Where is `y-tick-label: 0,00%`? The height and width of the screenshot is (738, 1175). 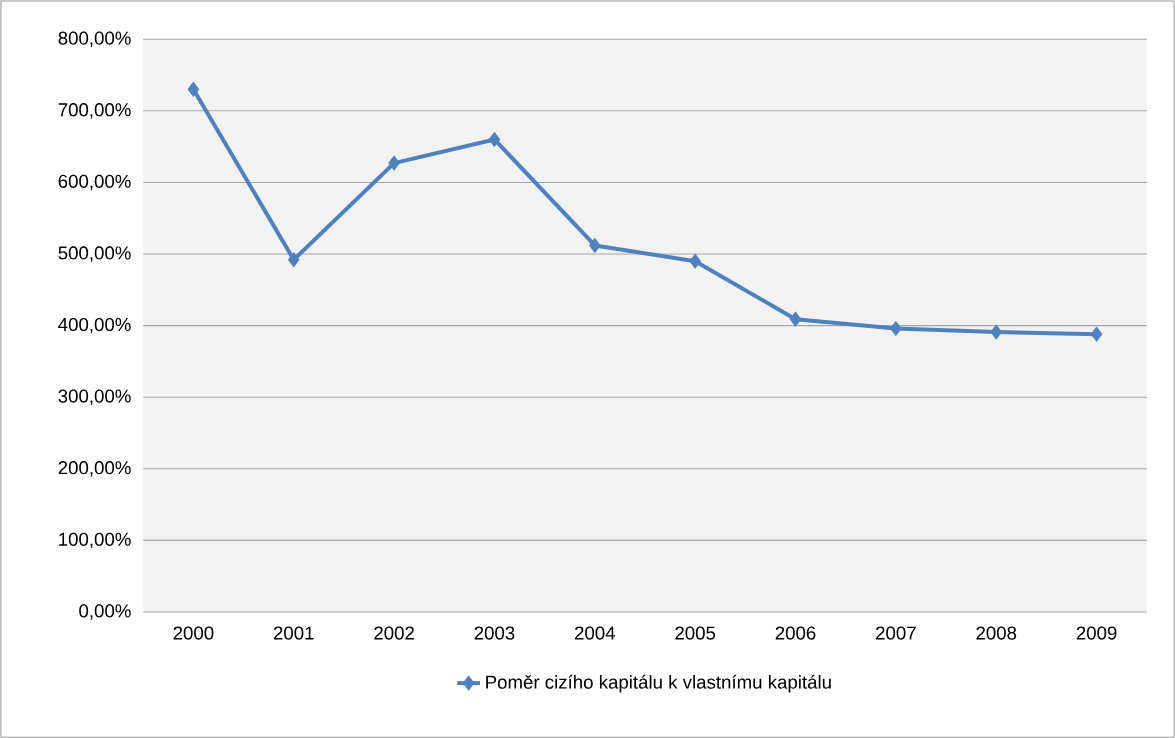
y-tick-label: 0,00% is located at coordinates (105, 612).